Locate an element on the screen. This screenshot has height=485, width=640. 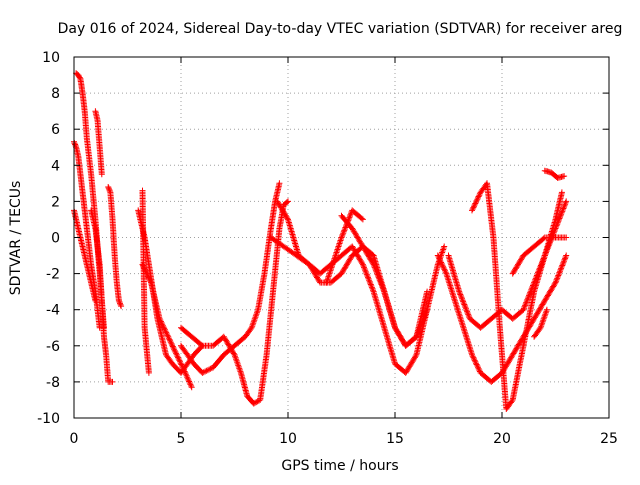
series-arc-e is located at coordinates (98, 143).